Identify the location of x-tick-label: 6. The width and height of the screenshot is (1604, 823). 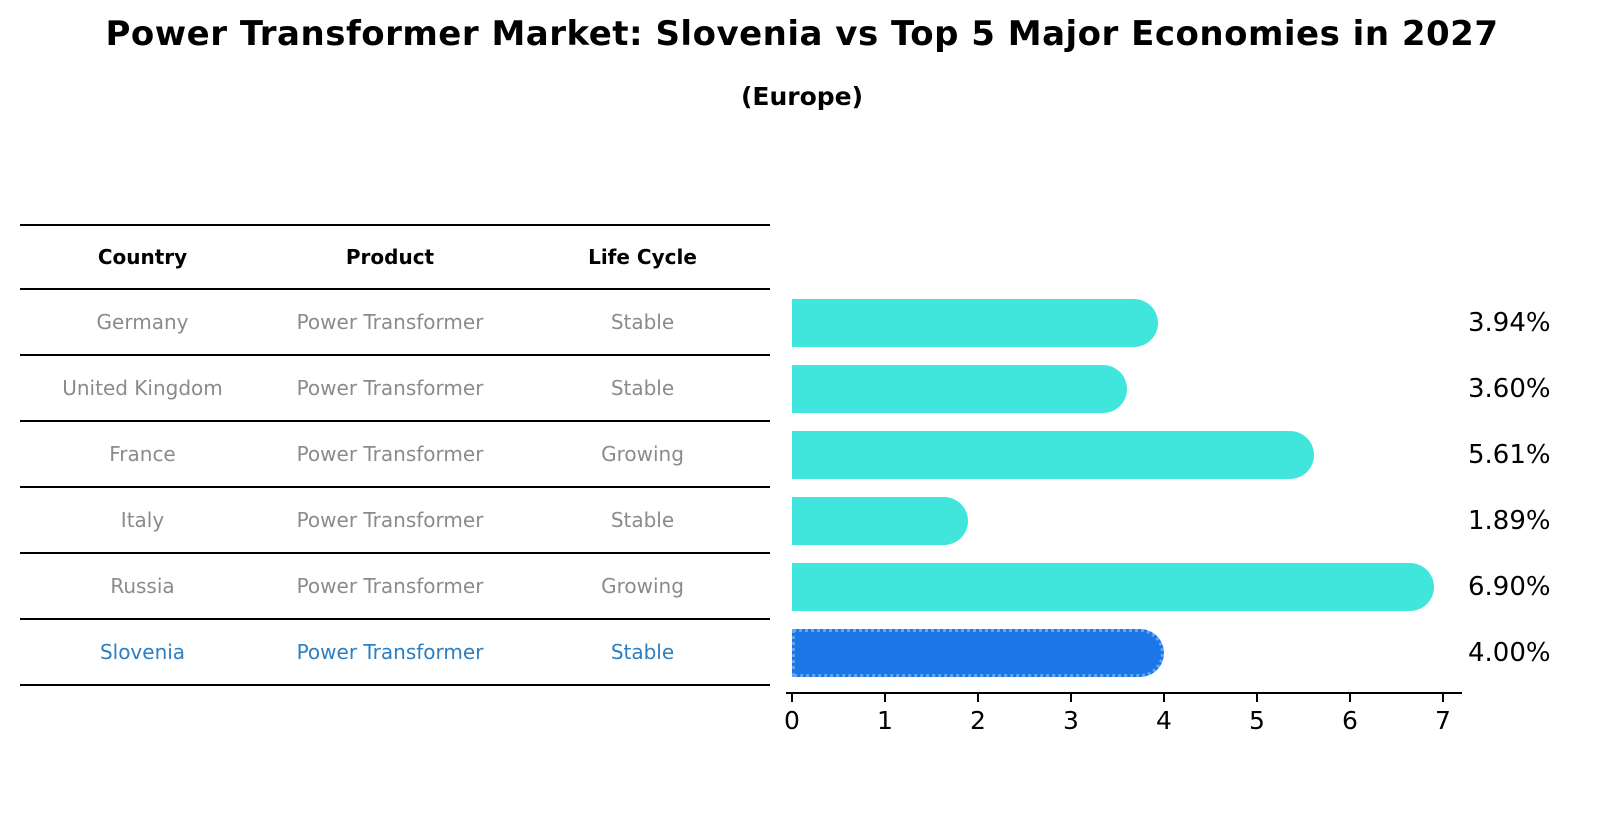
(1350, 720).